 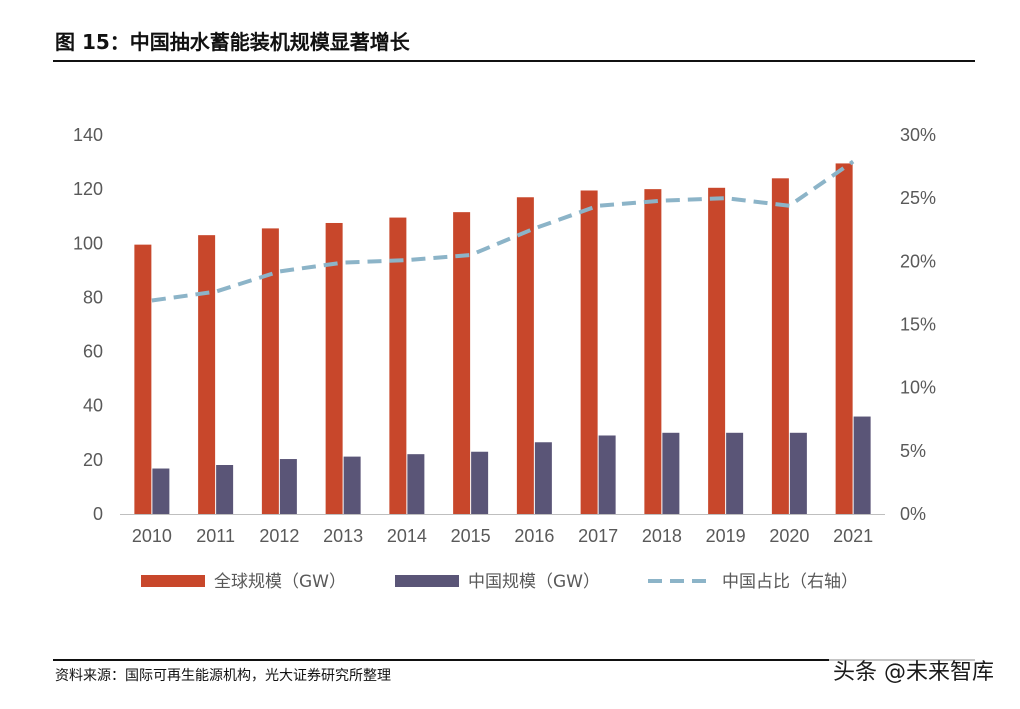 What do you see at coordinates (93, 460) in the screenshot?
I see `y-left-tick-label: 20` at bounding box center [93, 460].